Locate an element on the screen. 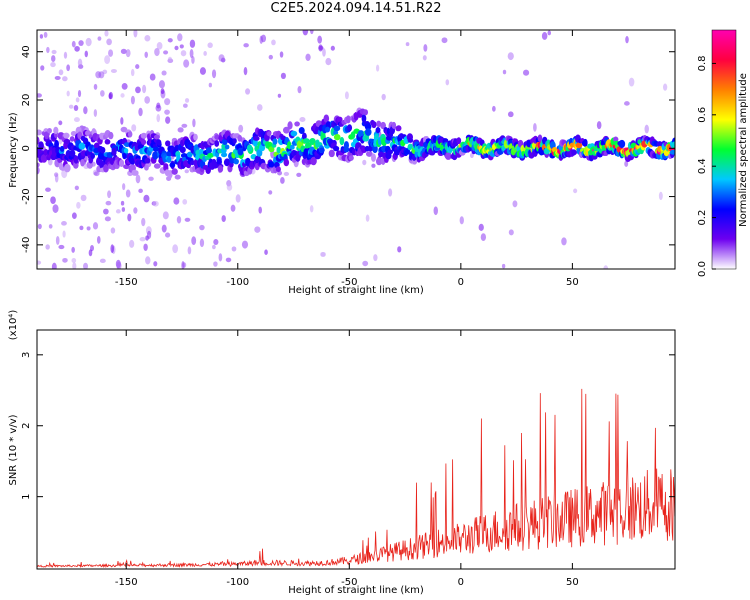 The width and height of the screenshot is (750, 600). colorbar-frame is located at coordinates (724, 149).